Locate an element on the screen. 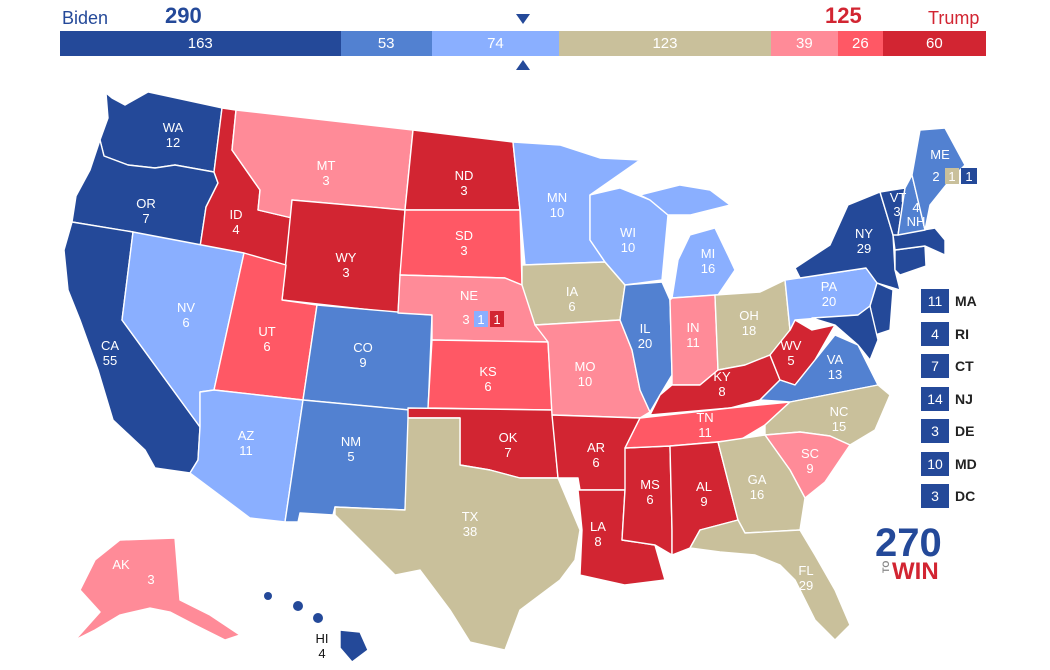  small-state-md-label: MD is located at coordinates (966, 463).